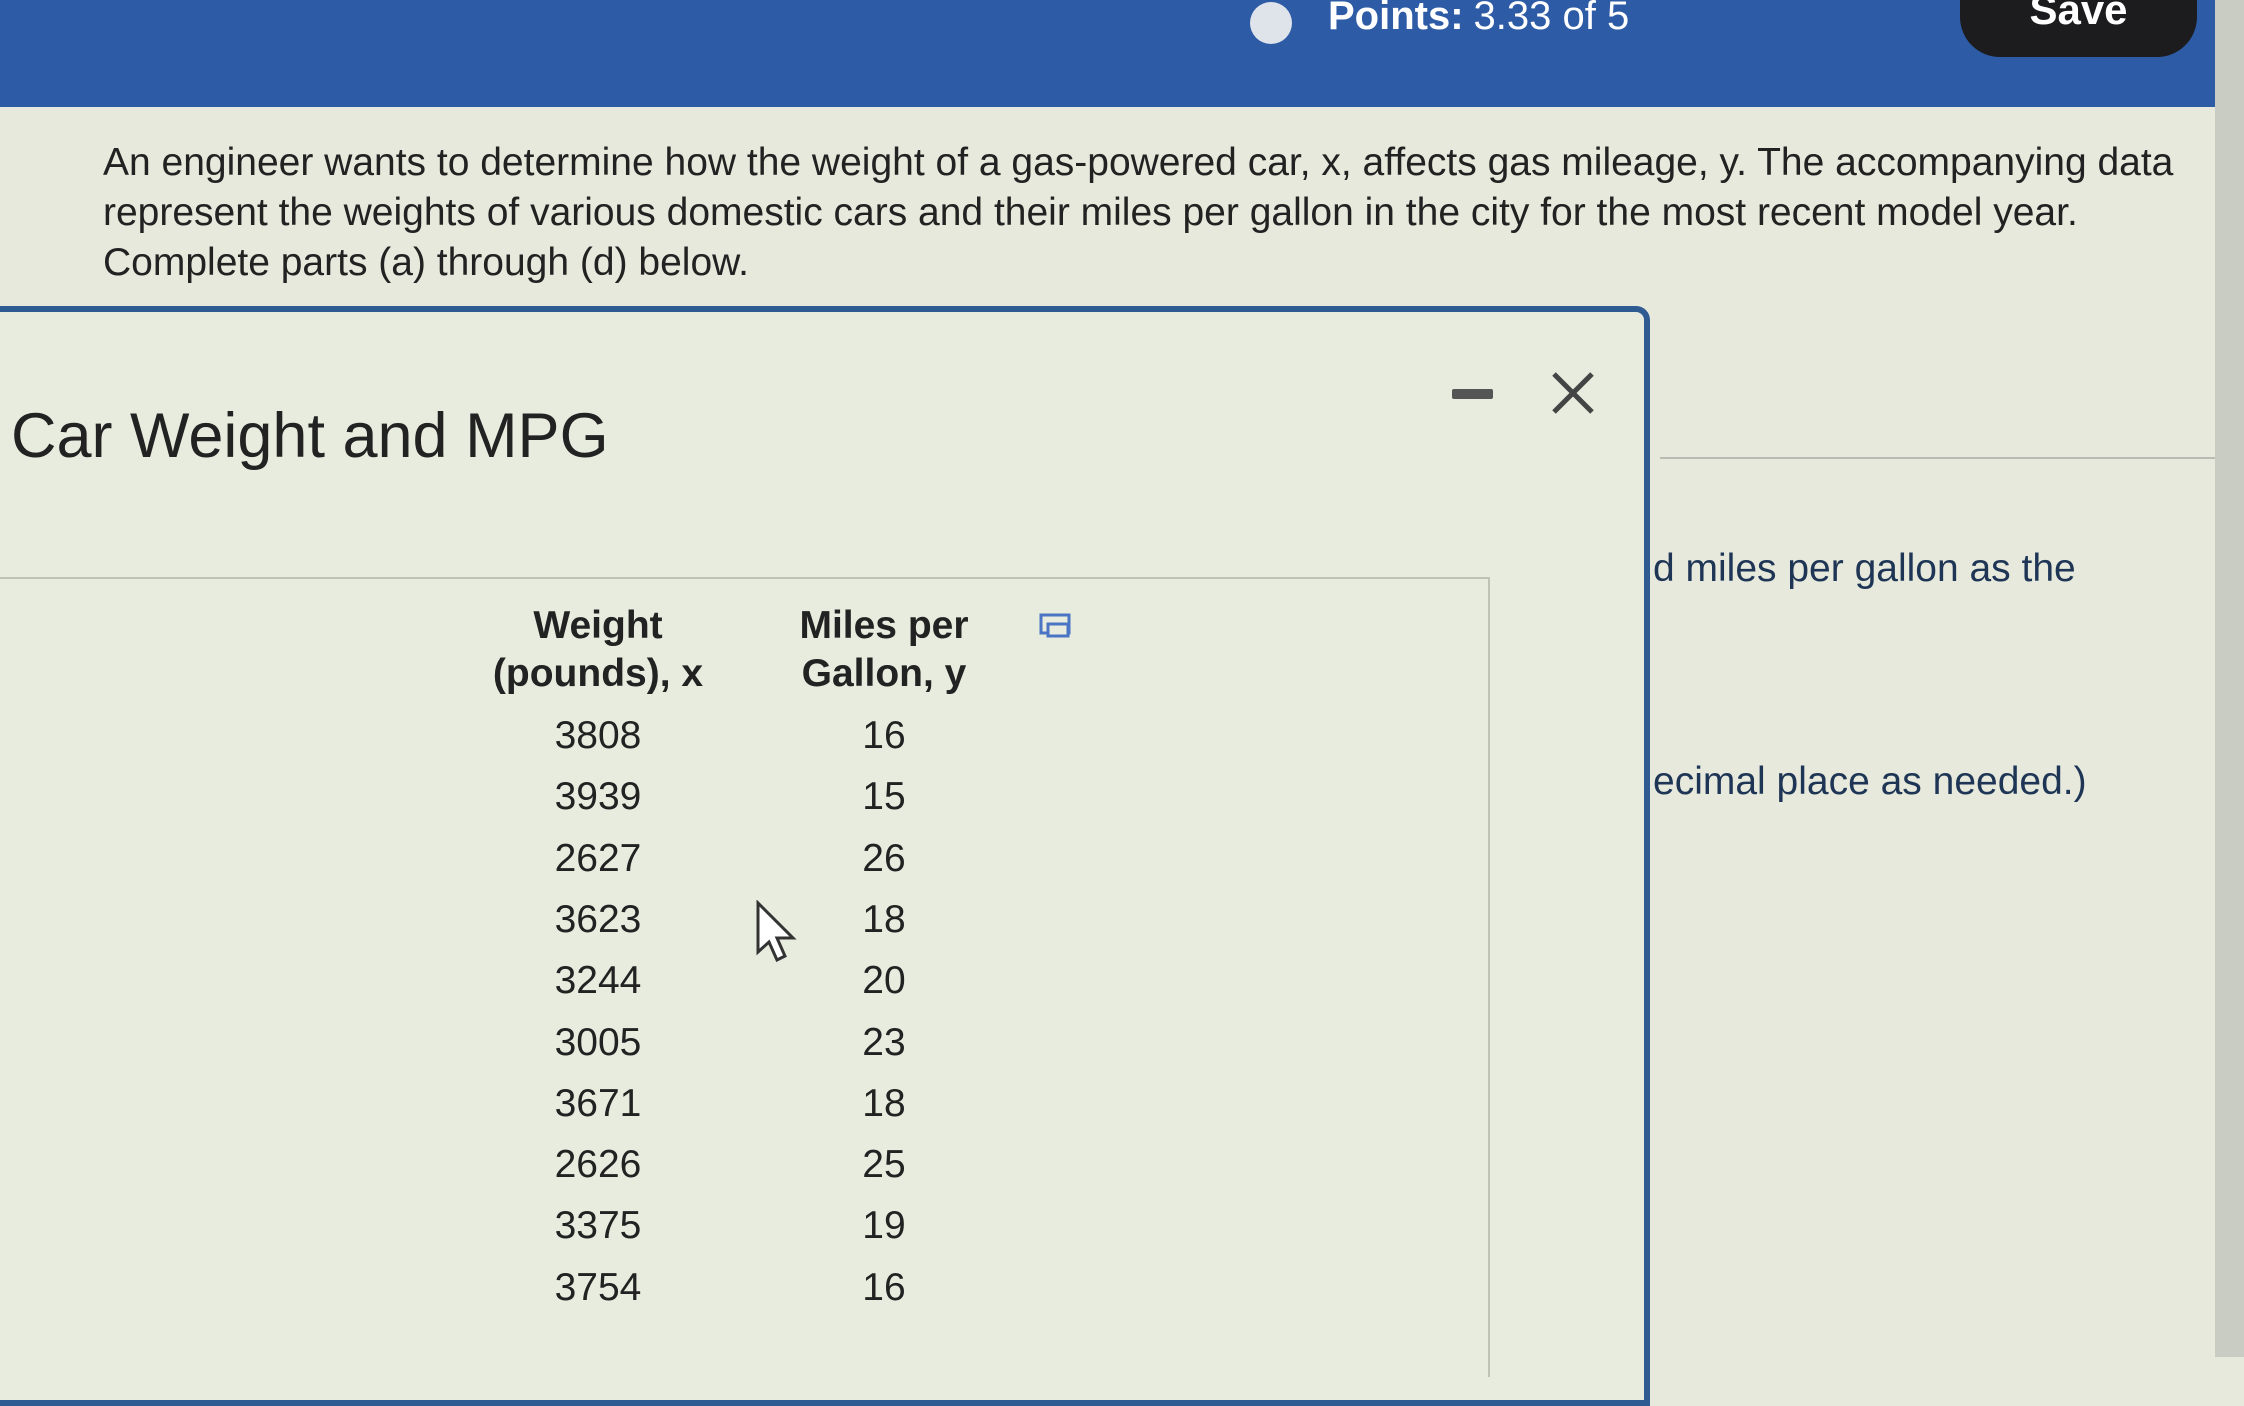 Image resolution: width=2244 pixels, height=1406 pixels. I want to click on table-cell: 26, so click(884, 858).